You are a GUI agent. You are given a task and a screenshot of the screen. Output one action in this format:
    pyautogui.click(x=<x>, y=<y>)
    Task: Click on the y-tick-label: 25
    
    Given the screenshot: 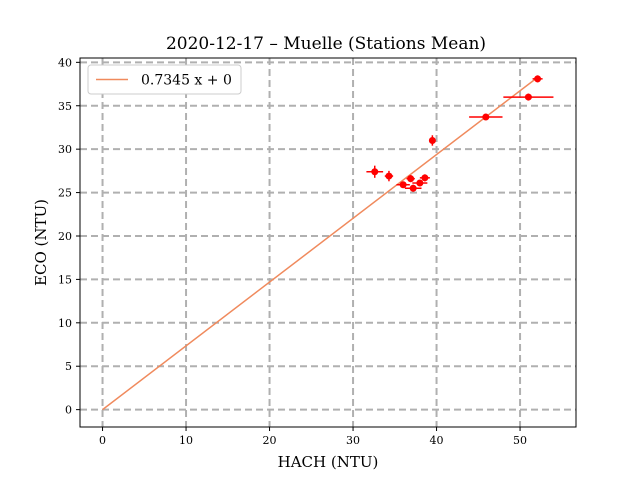 What is the action you would take?
    pyautogui.click(x=65, y=193)
    